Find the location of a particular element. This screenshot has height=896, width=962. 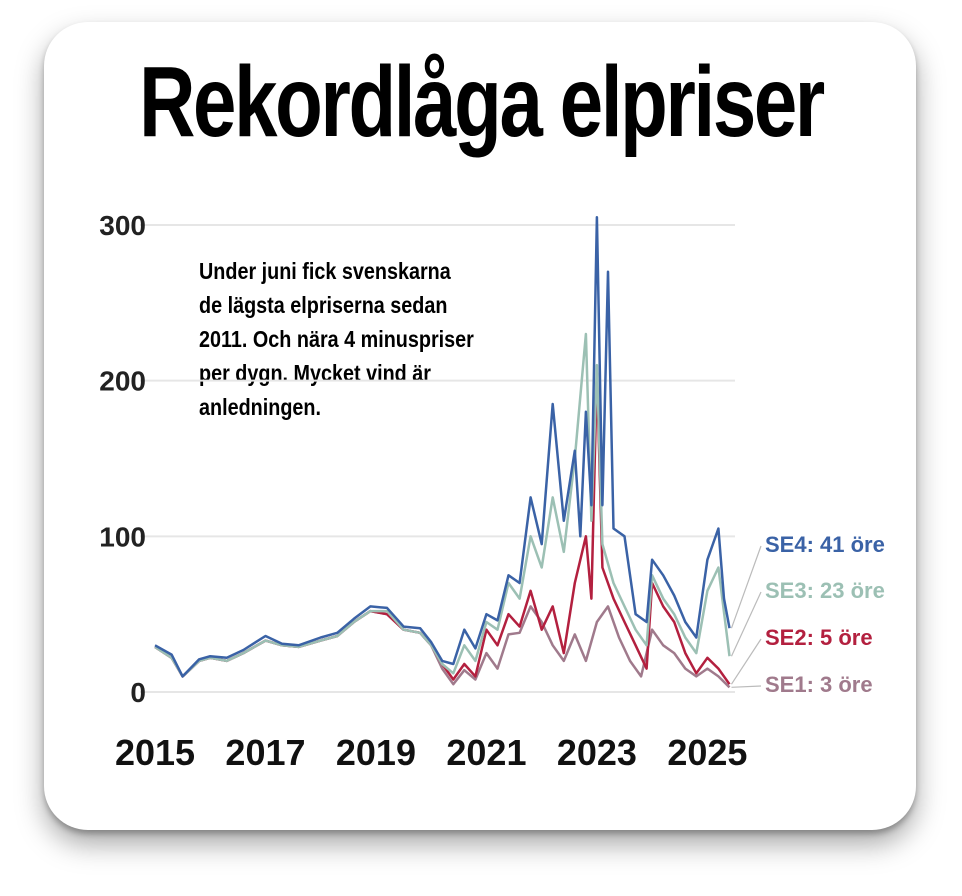

chart-title: Rekordlåga elpriser is located at coordinates (482, 102).